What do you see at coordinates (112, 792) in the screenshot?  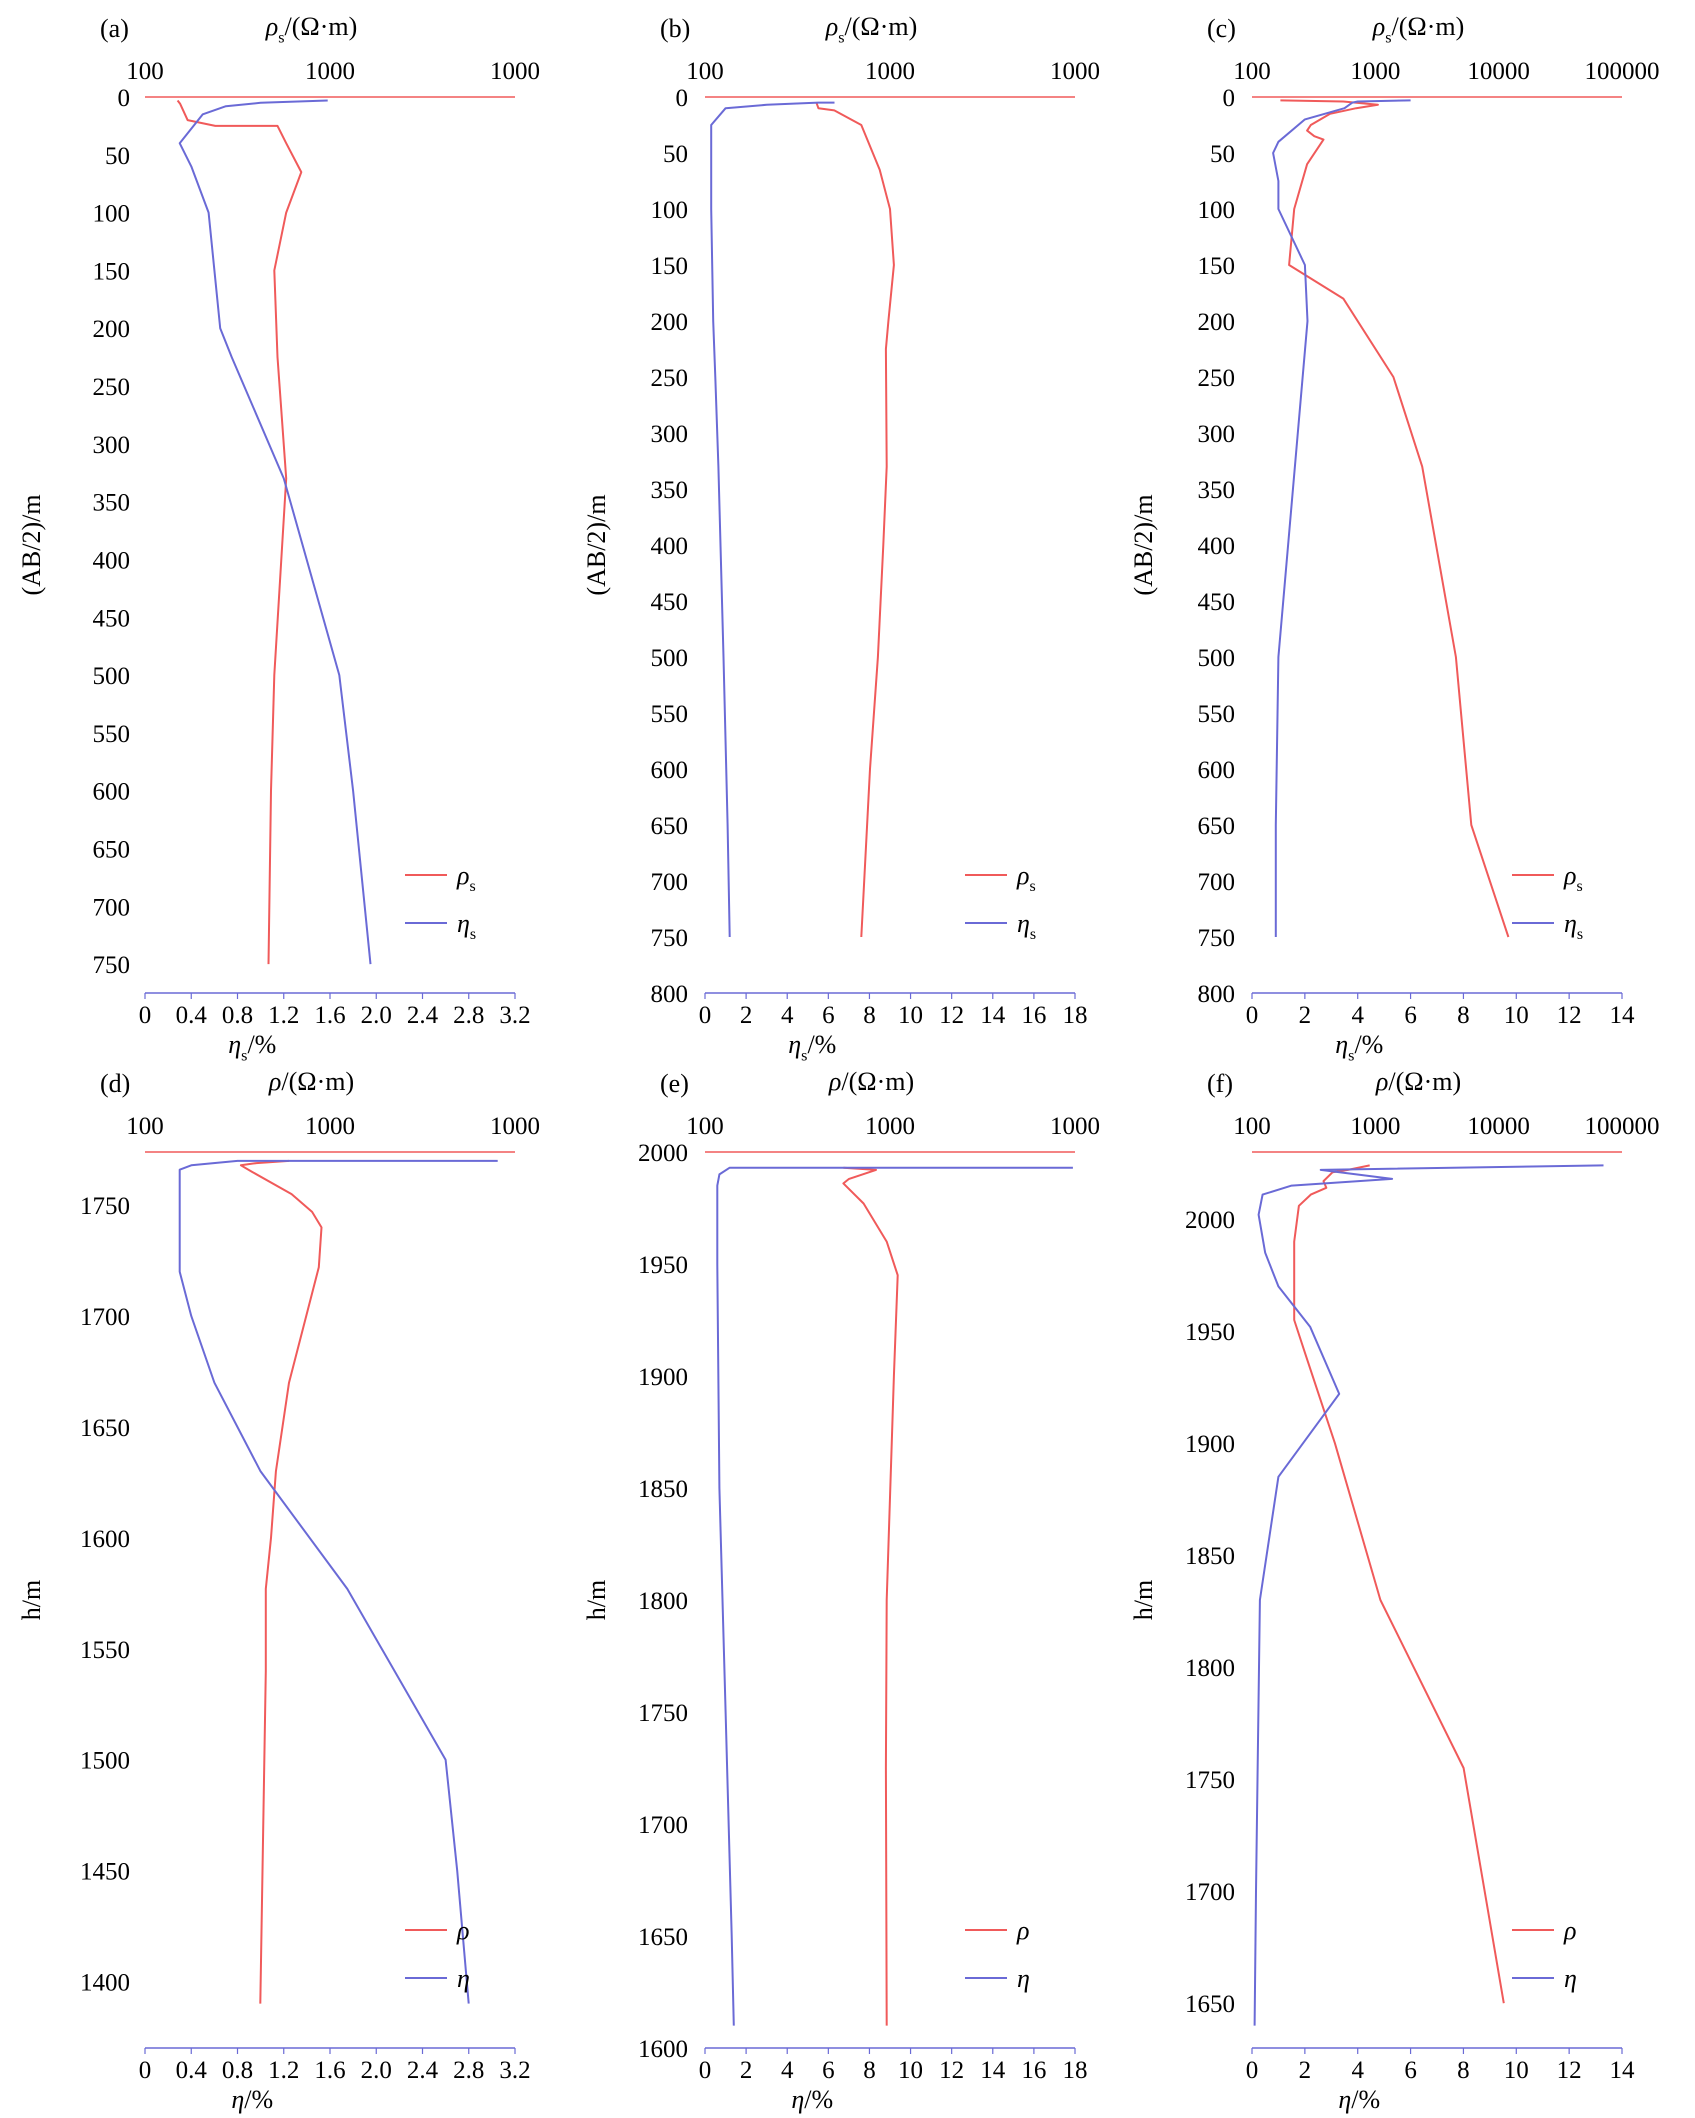 I see `y-tick-label: 600` at bounding box center [112, 792].